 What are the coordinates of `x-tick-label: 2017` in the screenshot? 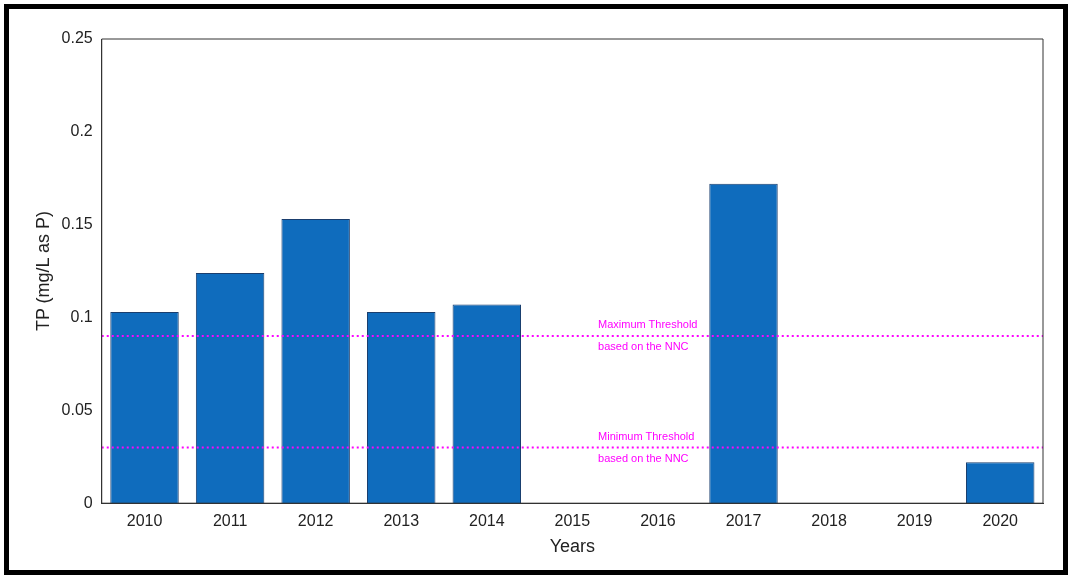 It's located at (743, 521).